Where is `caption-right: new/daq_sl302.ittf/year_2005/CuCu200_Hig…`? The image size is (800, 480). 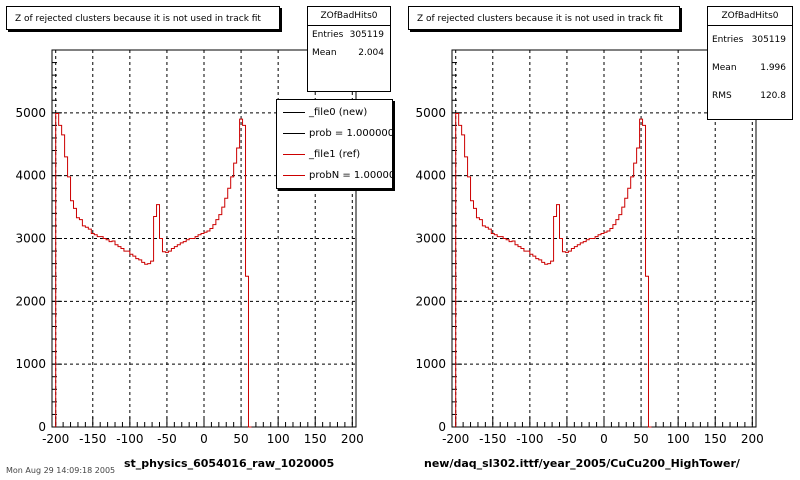
caption-right: new/daq_sl302.ittf/year_2005/CuCu200_Hig… is located at coordinates (582, 463).